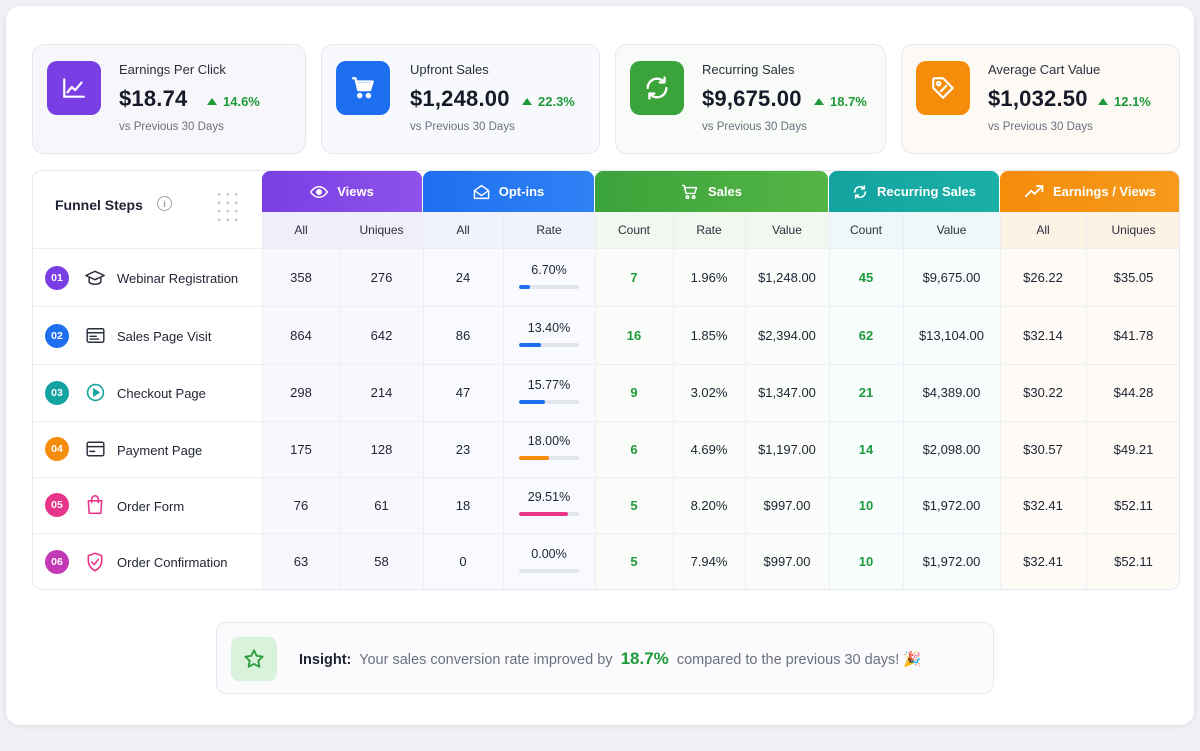  Describe the element at coordinates (164, 336) in the screenshot. I see `step-name: Sales Page Visit` at that location.